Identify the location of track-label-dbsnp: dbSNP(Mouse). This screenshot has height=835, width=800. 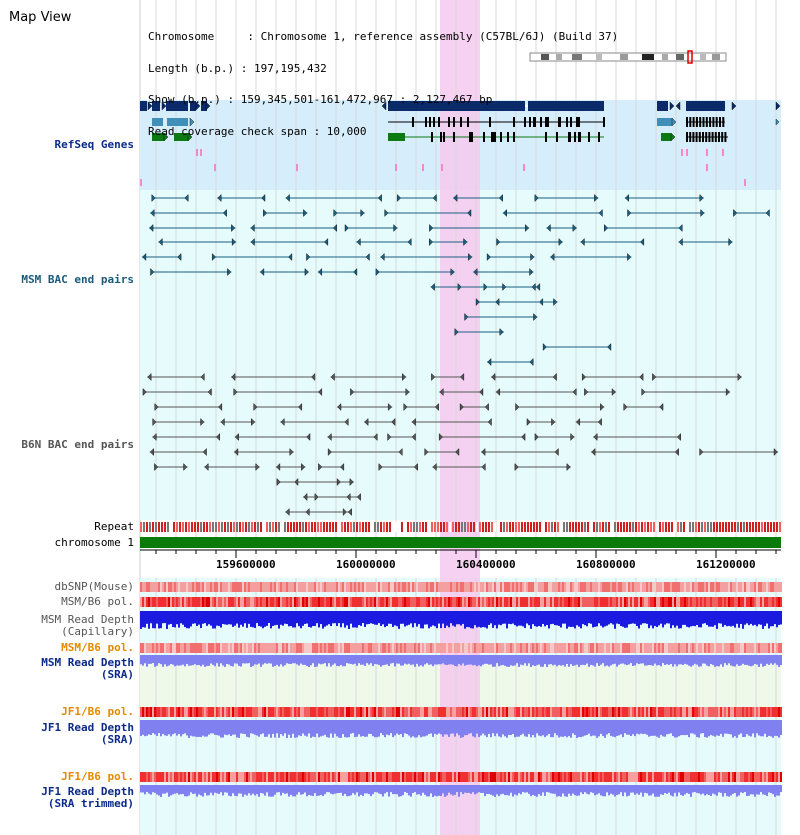
(94, 586).